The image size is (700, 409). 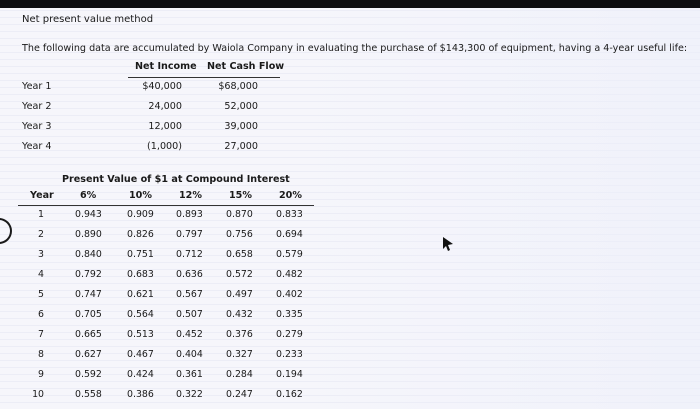 What do you see at coordinates (241, 126) in the screenshot?
I see `net-cash-flow-value: 39,000` at bounding box center [241, 126].